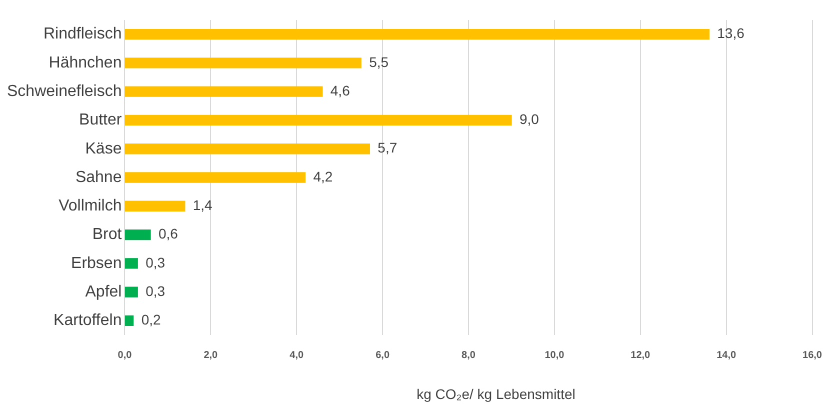  Describe the element at coordinates (383, 355) in the screenshot. I see `x-tick-label: 6,0` at that location.